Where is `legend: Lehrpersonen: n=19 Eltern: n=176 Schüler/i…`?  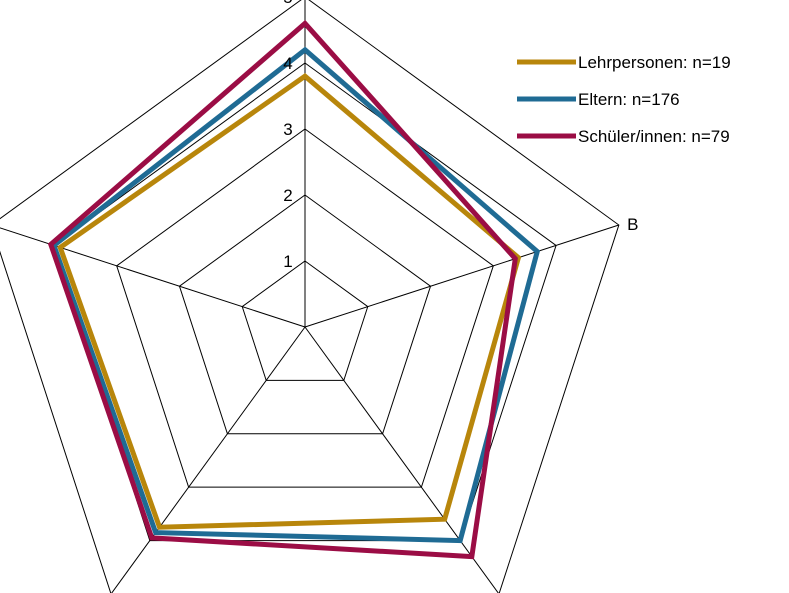 legend: Lehrpersonen: n=19 Eltern: n=176 Schüler/i… is located at coordinates (624, 99).